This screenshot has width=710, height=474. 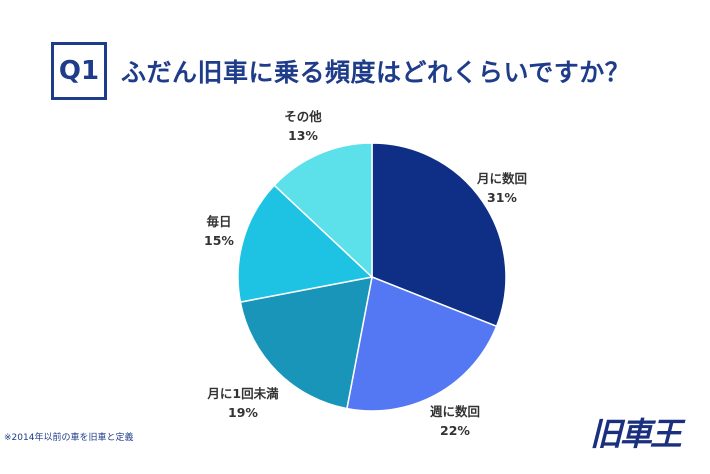 I want to click on slice-label: 毎日, so click(x=218, y=221).